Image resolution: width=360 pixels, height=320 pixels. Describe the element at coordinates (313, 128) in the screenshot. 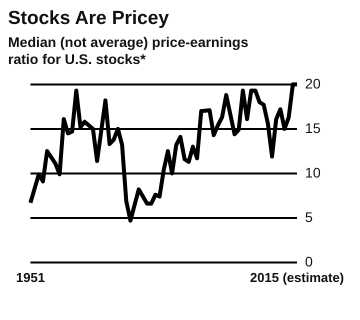

I see `y-tick-label: 15` at that location.